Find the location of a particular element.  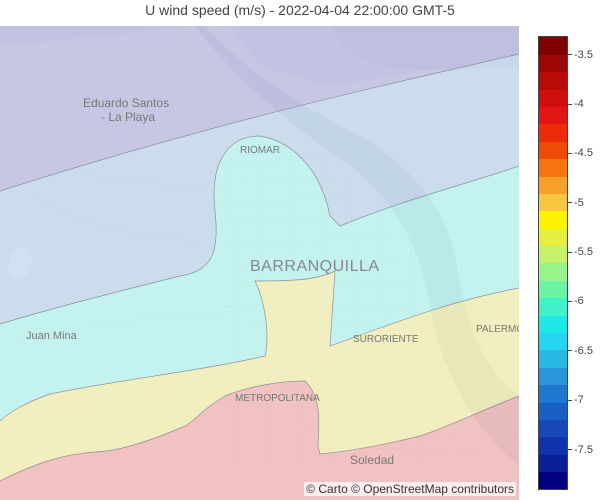

colorbar-ticks: -3.5 -4 -4.5 -5 -5.5 -6 -6.5 -7 -7.5 is located at coordinates (584, 263).